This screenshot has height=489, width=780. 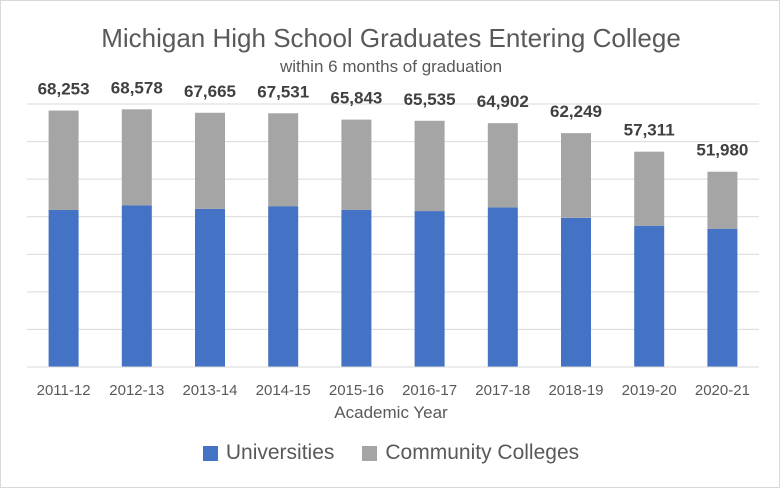 What do you see at coordinates (136, 390) in the screenshot?
I see `x-tick-label: 2012-13` at bounding box center [136, 390].